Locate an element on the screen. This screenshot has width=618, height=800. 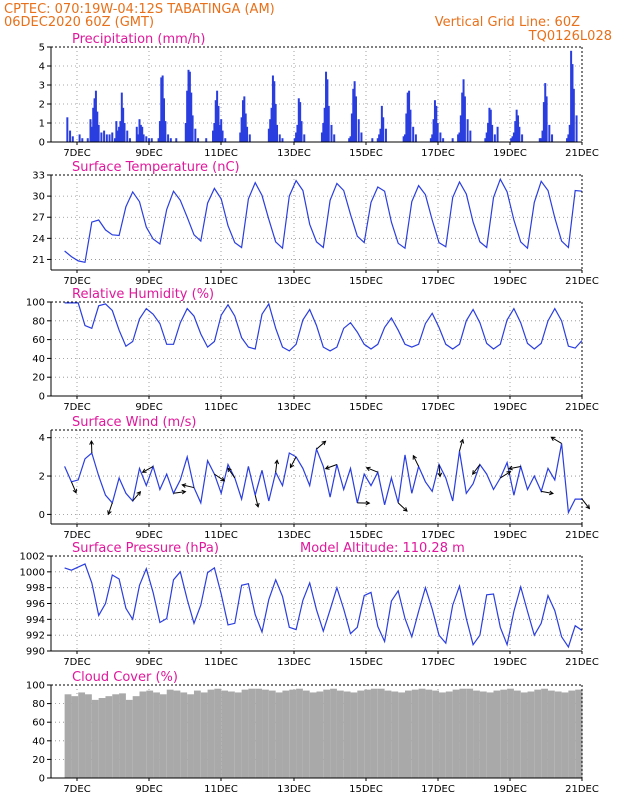
humidity-xtick-label: 15DEC is located at coordinates (366, 407).